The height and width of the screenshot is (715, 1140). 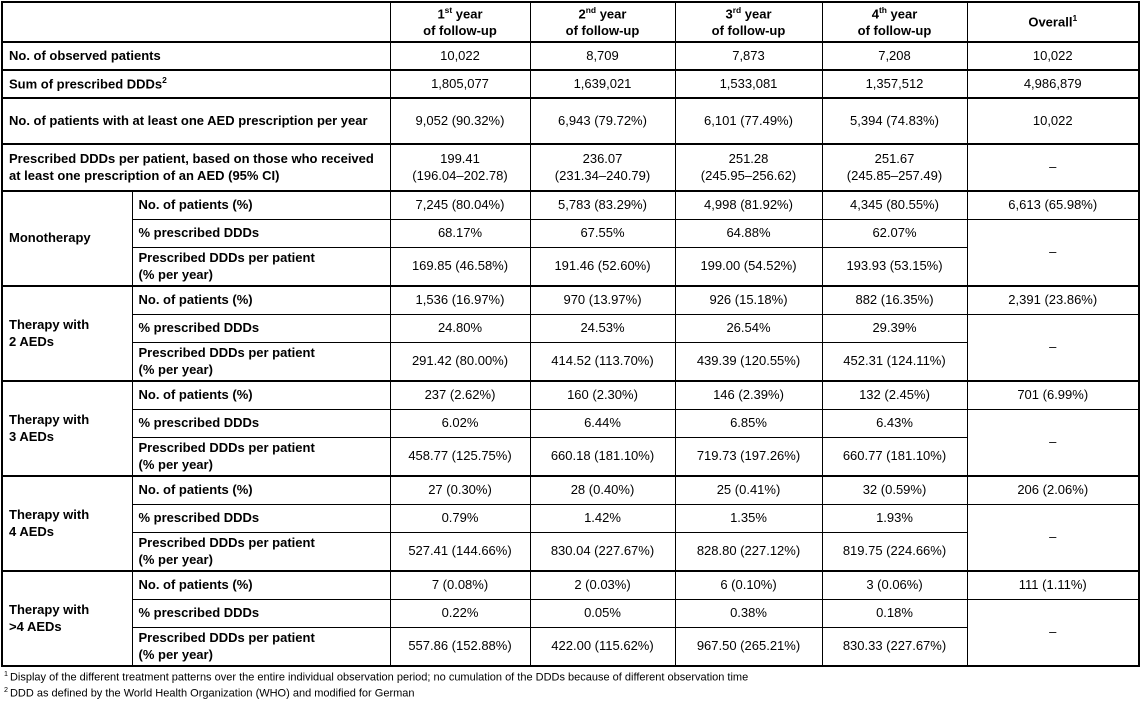 What do you see at coordinates (67, 523) in the screenshot?
I see `group-name-4-aeds: Therapy with 4 AEDs` at bounding box center [67, 523].